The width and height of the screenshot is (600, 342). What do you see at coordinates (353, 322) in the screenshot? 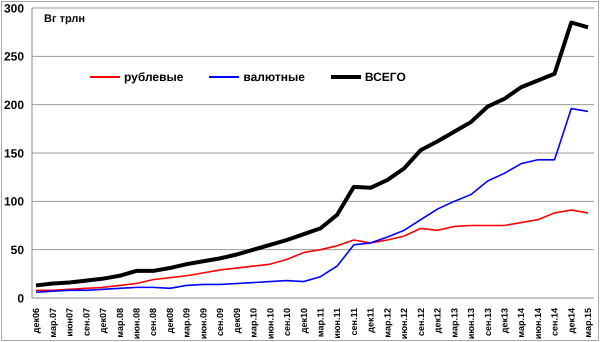
I see `x-tick-label: сен.11` at bounding box center [353, 322].